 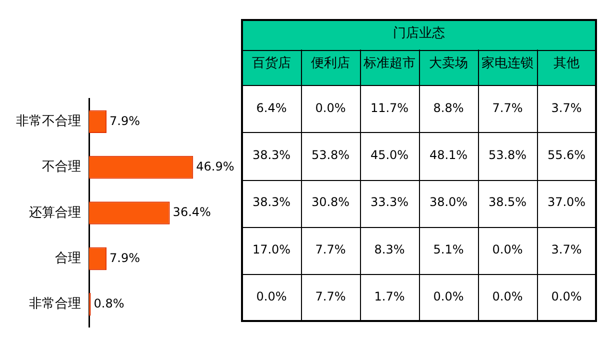 What do you see at coordinates (389, 107) in the screenshot?
I see `text: 11.7%` at bounding box center [389, 107].